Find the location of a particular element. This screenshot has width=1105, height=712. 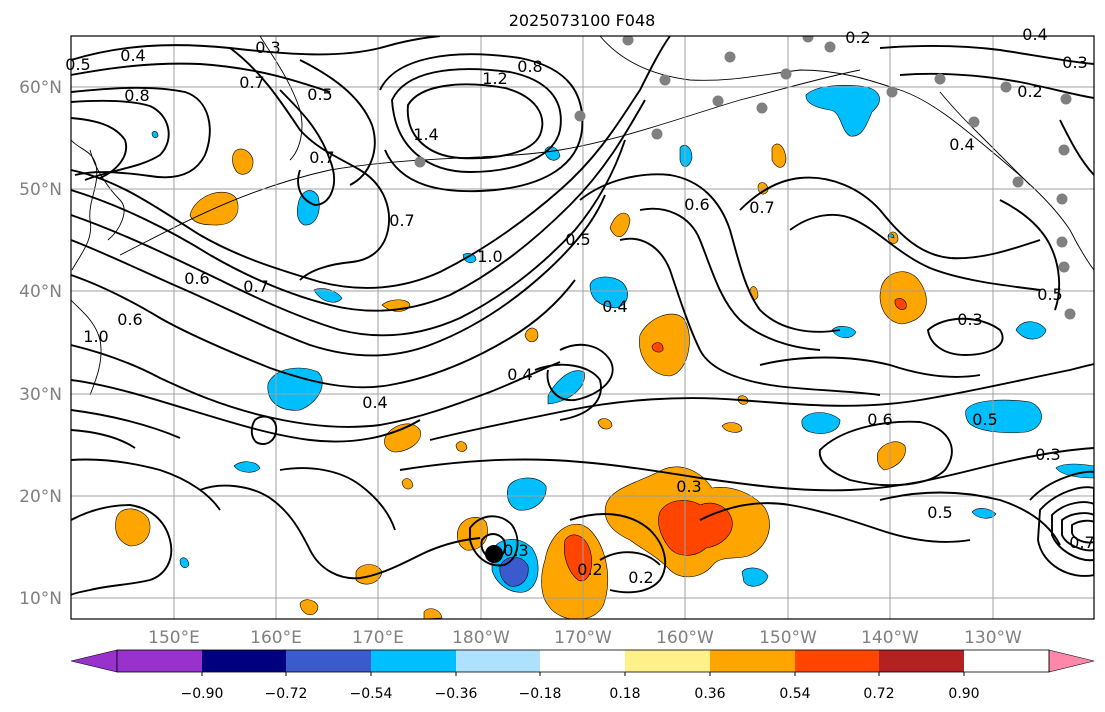

colorbar-outline is located at coordinates (583, 661).